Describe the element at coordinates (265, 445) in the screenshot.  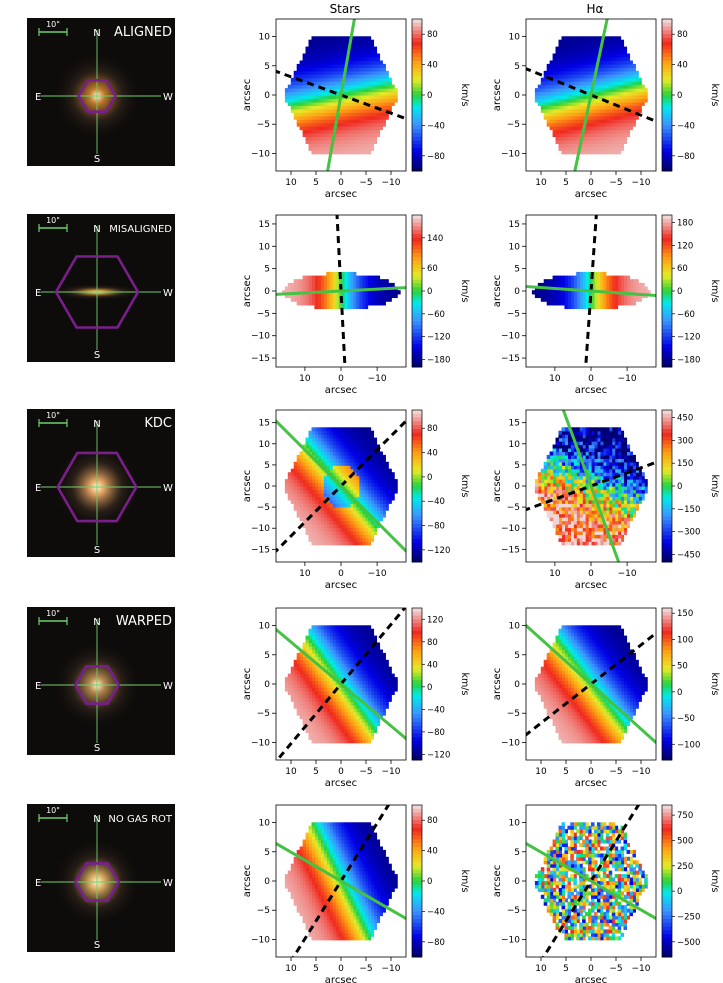
I see `y-tick-label: 10` at that location.